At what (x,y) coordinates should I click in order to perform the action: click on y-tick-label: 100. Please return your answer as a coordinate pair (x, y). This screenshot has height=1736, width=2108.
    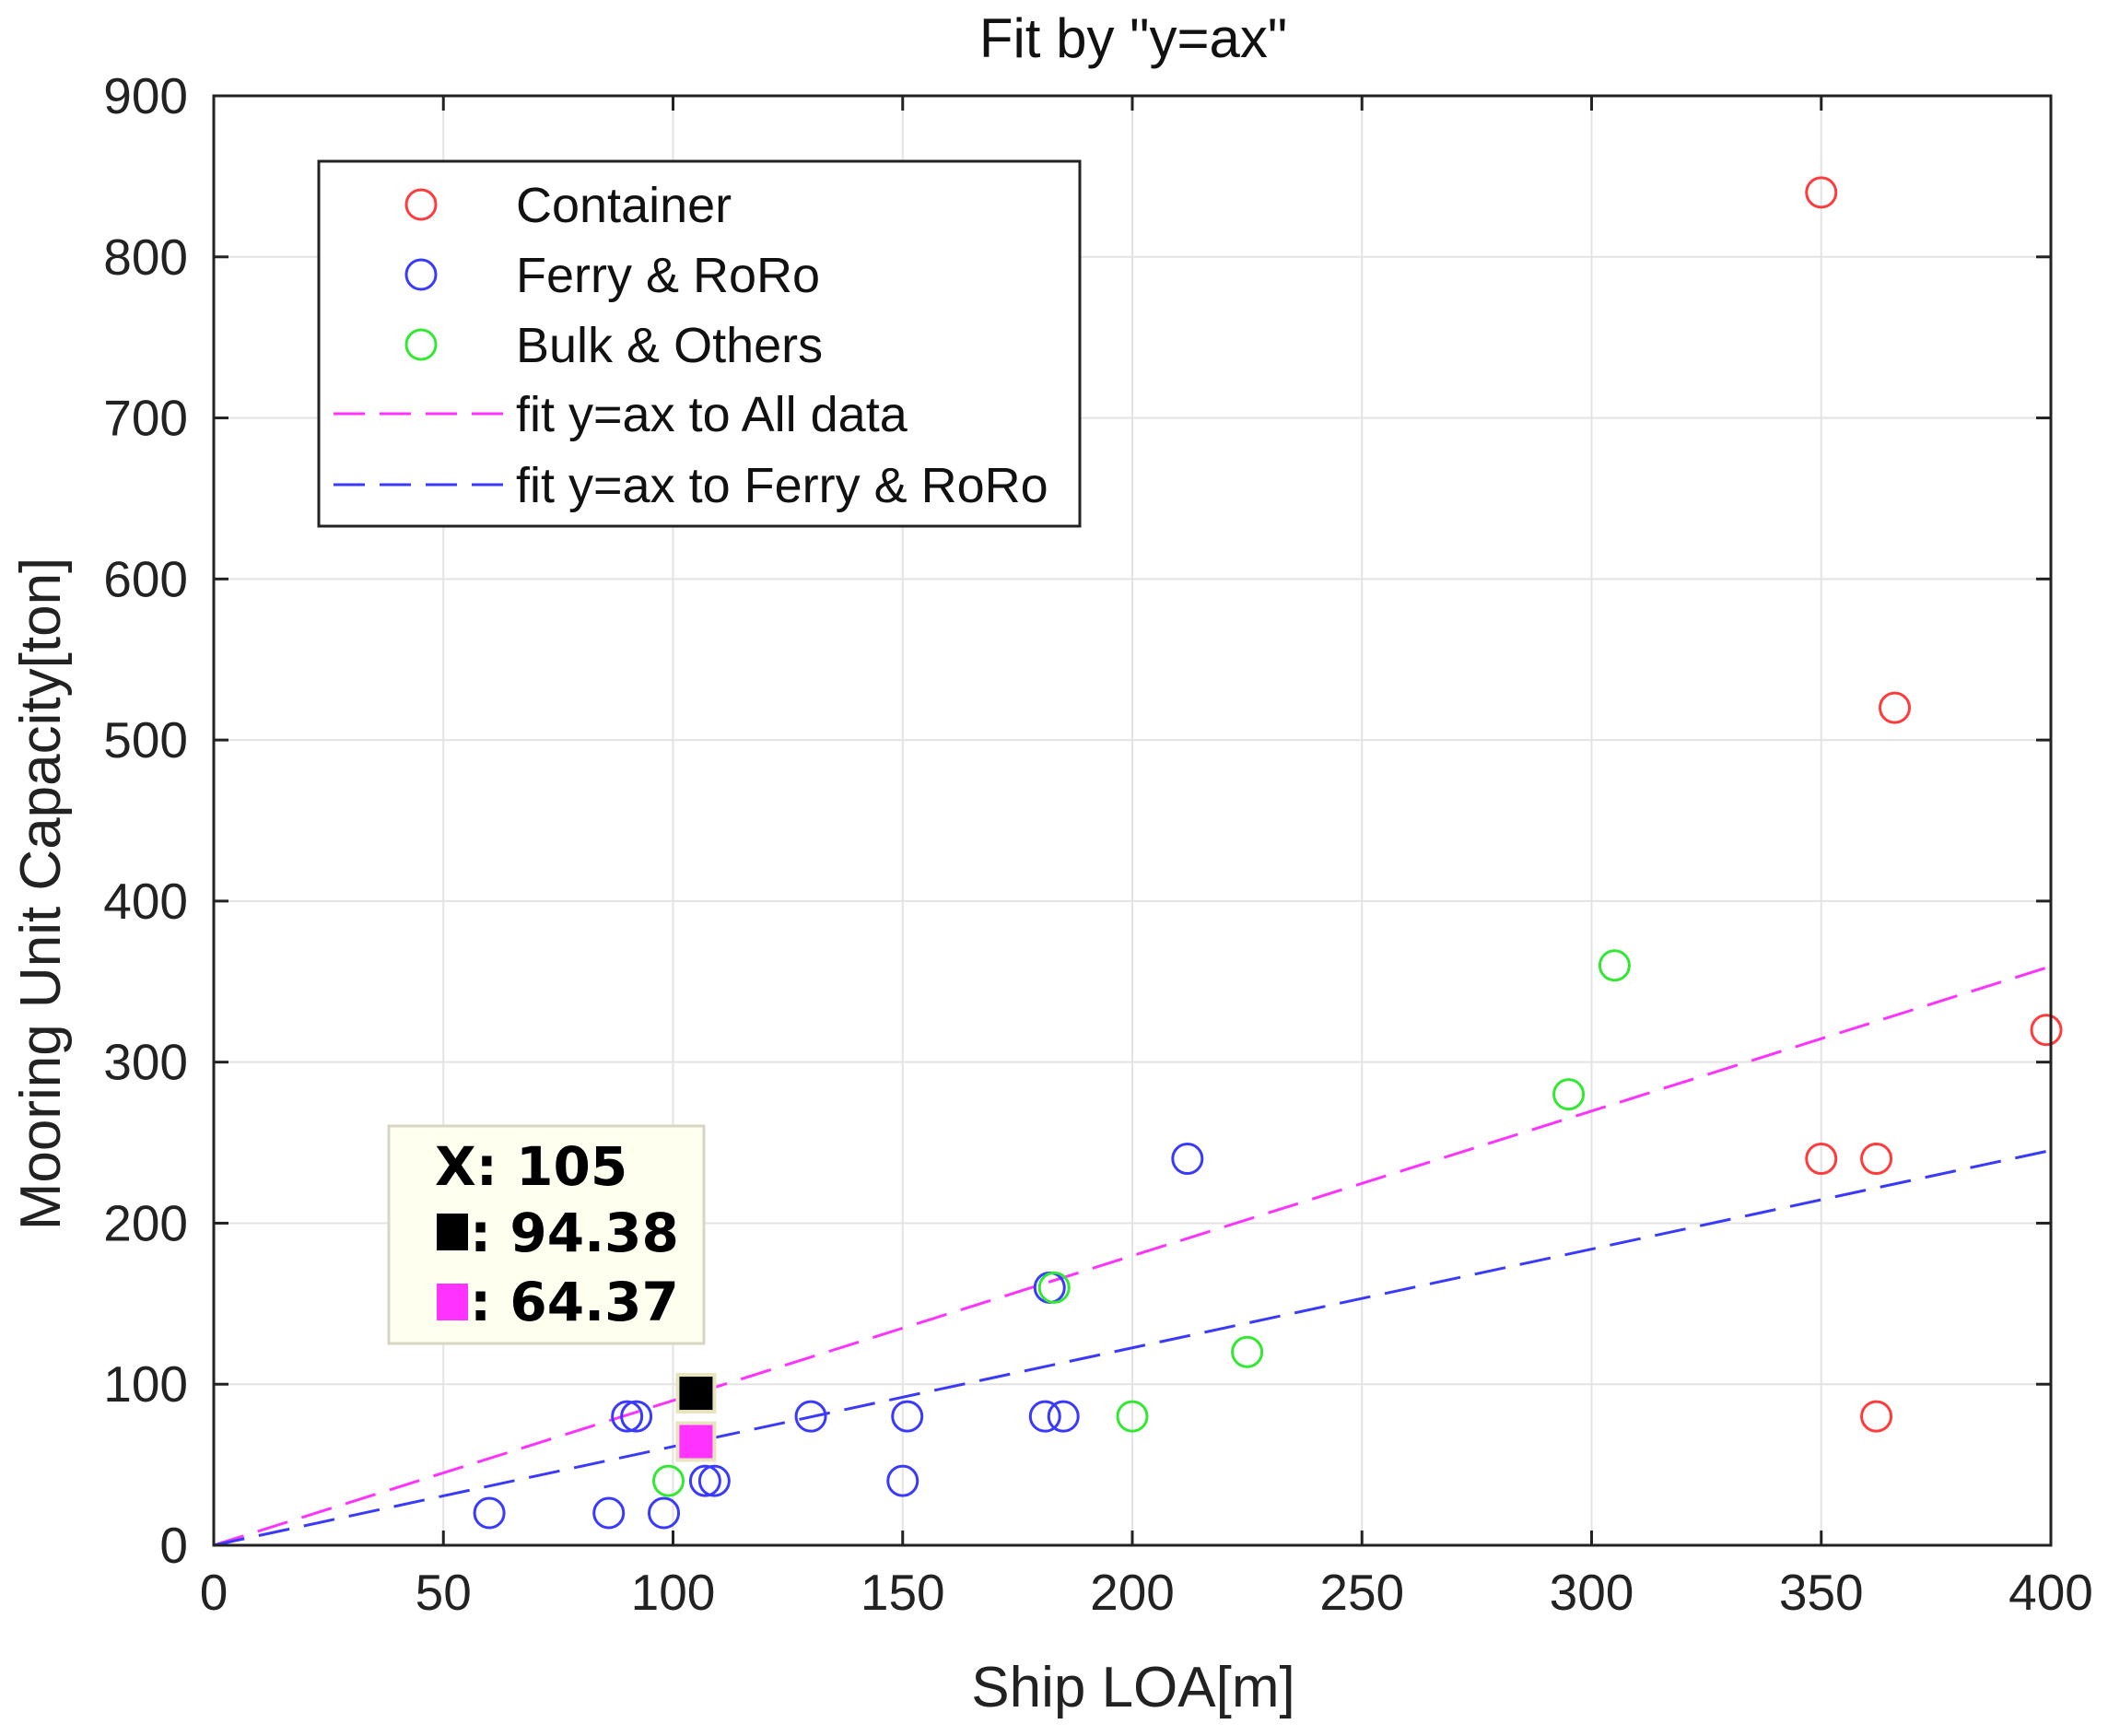
    Looking at the image, I should click on (146, 1384).